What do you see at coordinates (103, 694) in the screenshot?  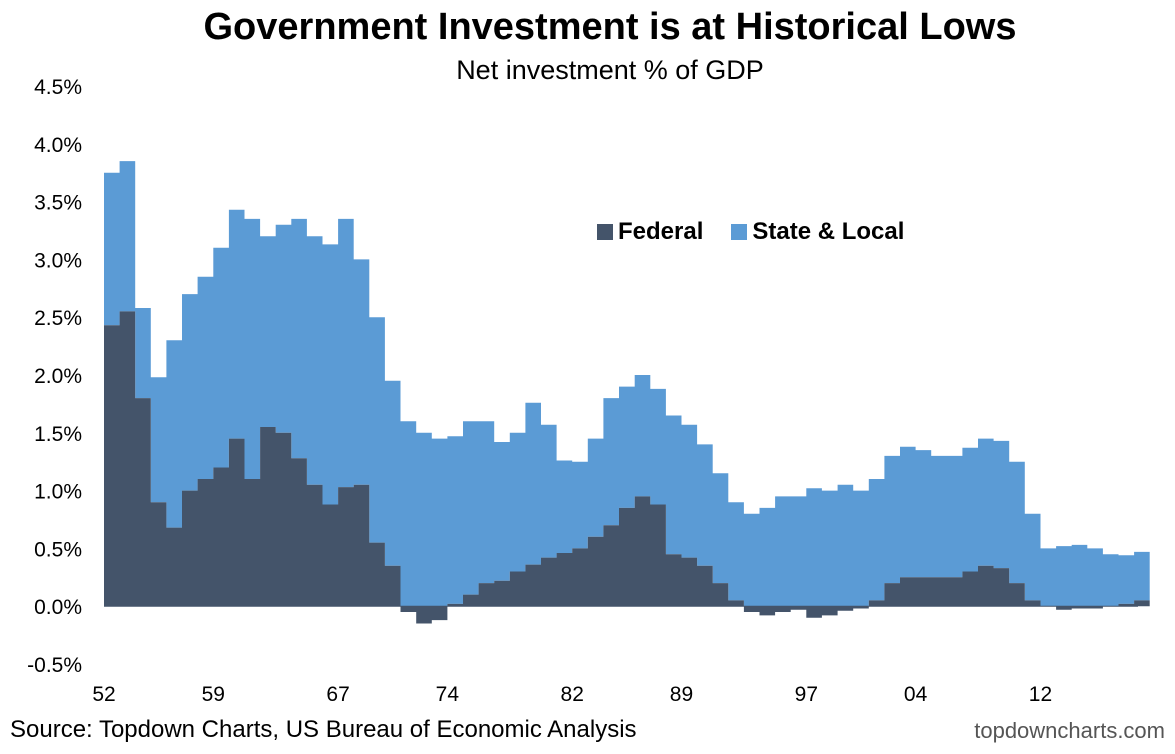 I see `x-tick-label: 52` at bounding box center [103, 694].